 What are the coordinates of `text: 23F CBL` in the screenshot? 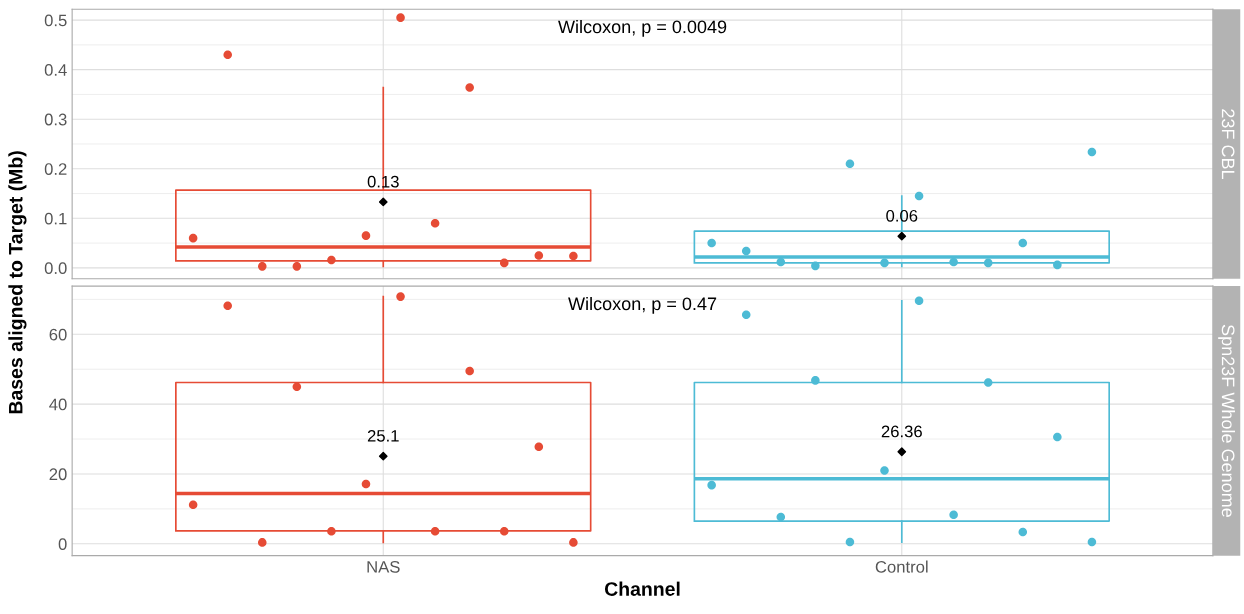 It's located at (1228, 144).